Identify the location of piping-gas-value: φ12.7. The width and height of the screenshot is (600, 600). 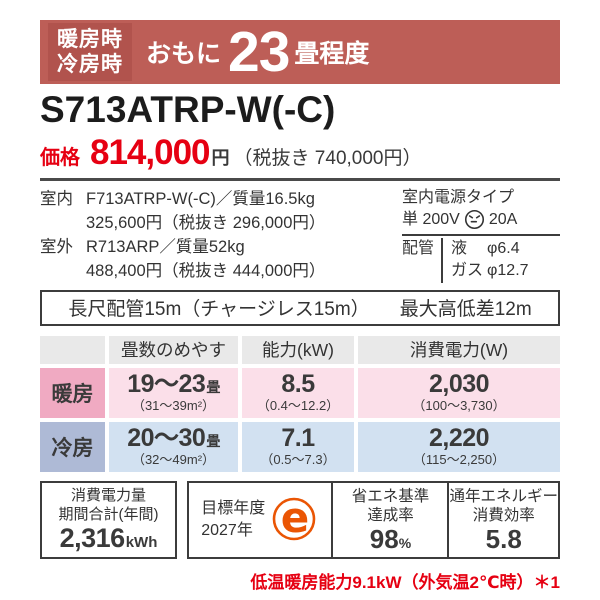
(508, 271).